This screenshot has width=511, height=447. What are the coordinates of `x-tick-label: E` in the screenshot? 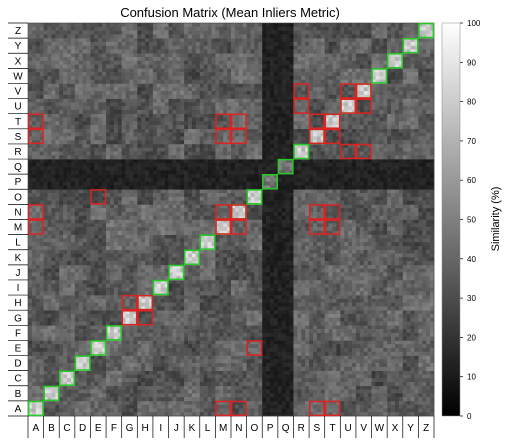 It's located at (98, 428).